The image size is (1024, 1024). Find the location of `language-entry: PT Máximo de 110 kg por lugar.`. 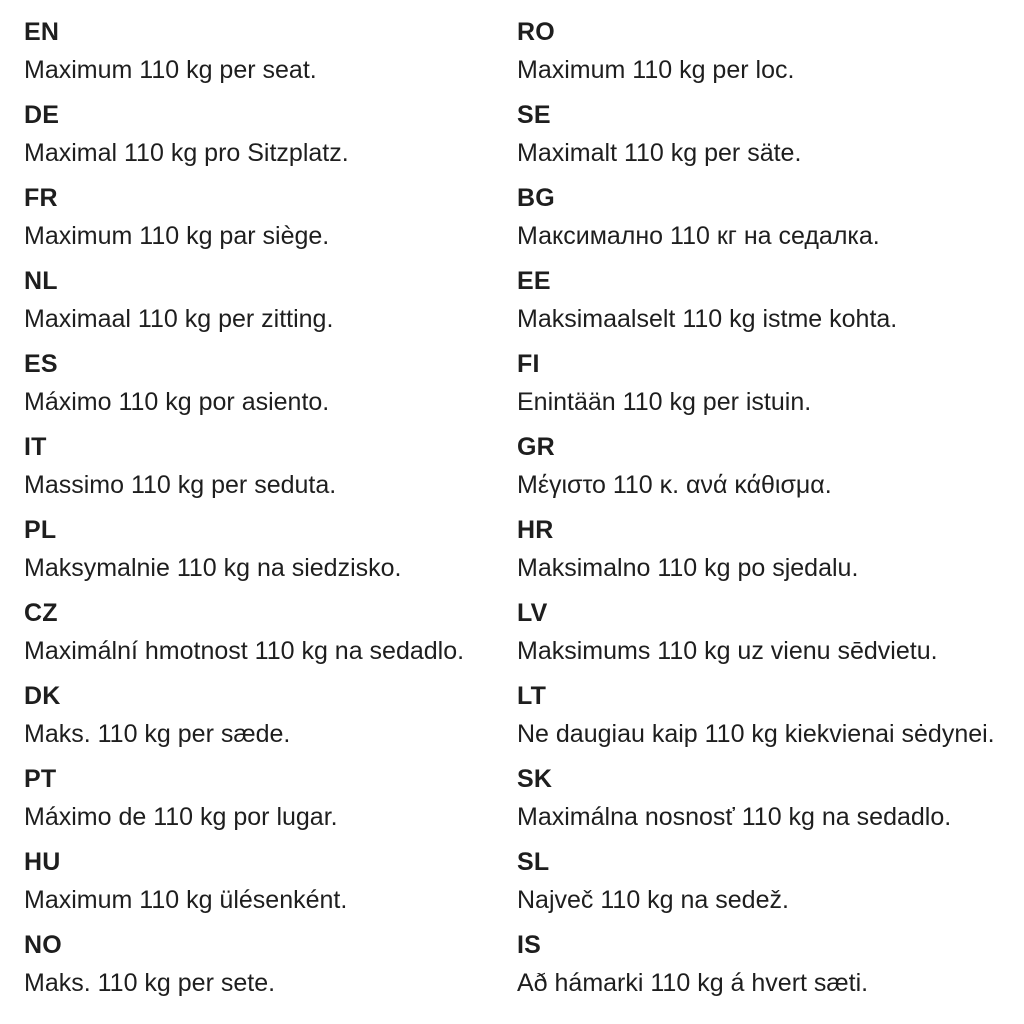

language-entry: PT Máximo de 110 kg por lugar. is located at coordinates (270, 798).